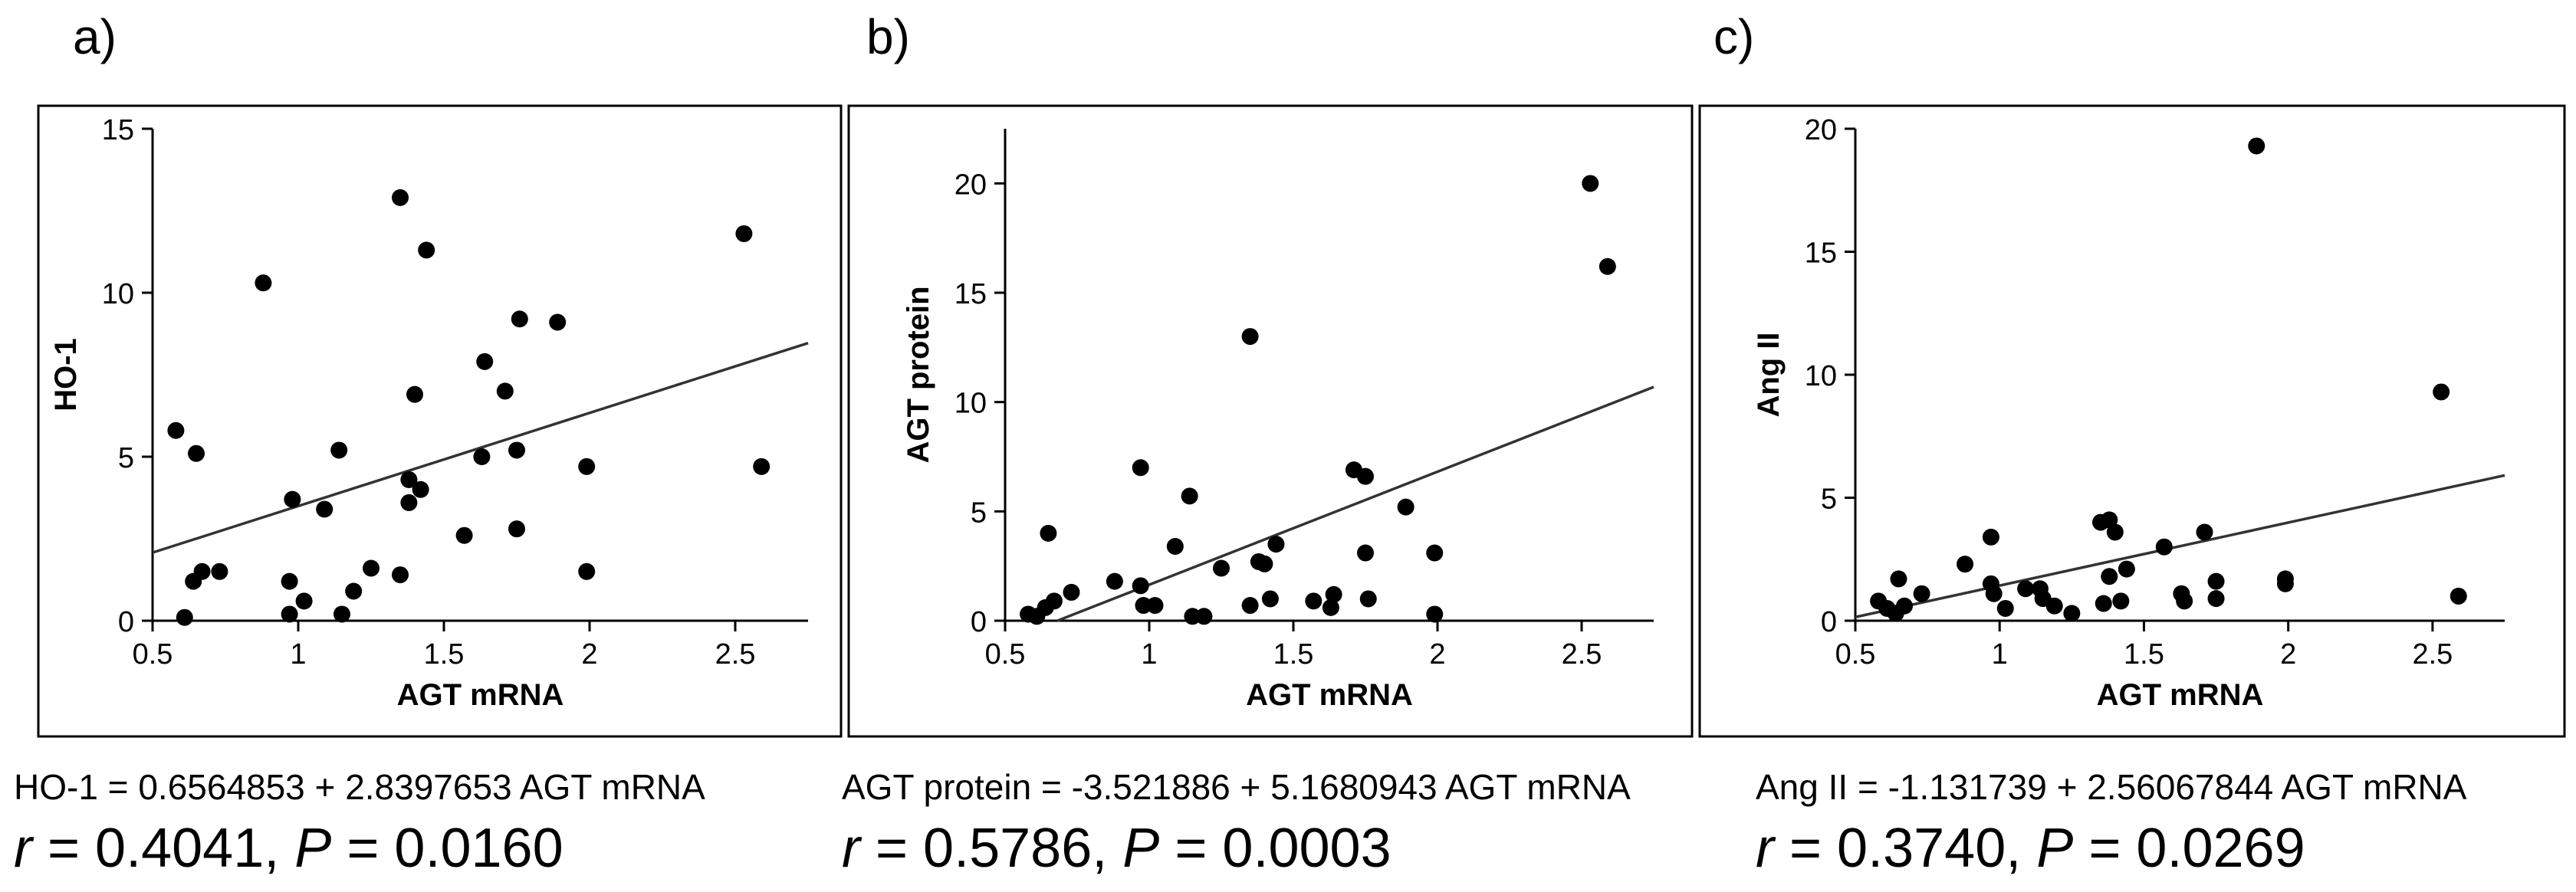 Image resolution: width=2576 pixels, height=892 pixels. Describe the element at coordinates (1355, 503) in the screenshot. I see `regression-line-b` at that location.